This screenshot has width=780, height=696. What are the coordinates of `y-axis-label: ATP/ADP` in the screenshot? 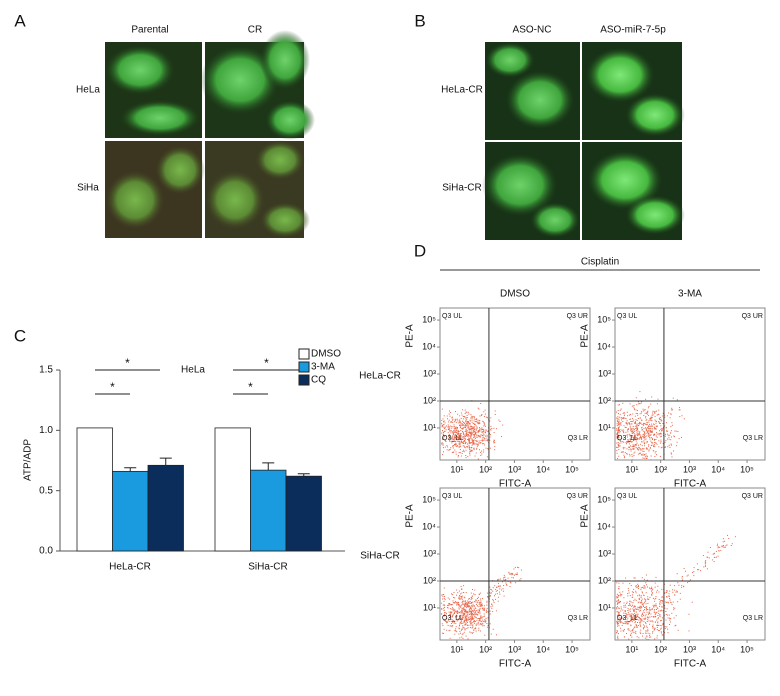 It's located at (28, 460).